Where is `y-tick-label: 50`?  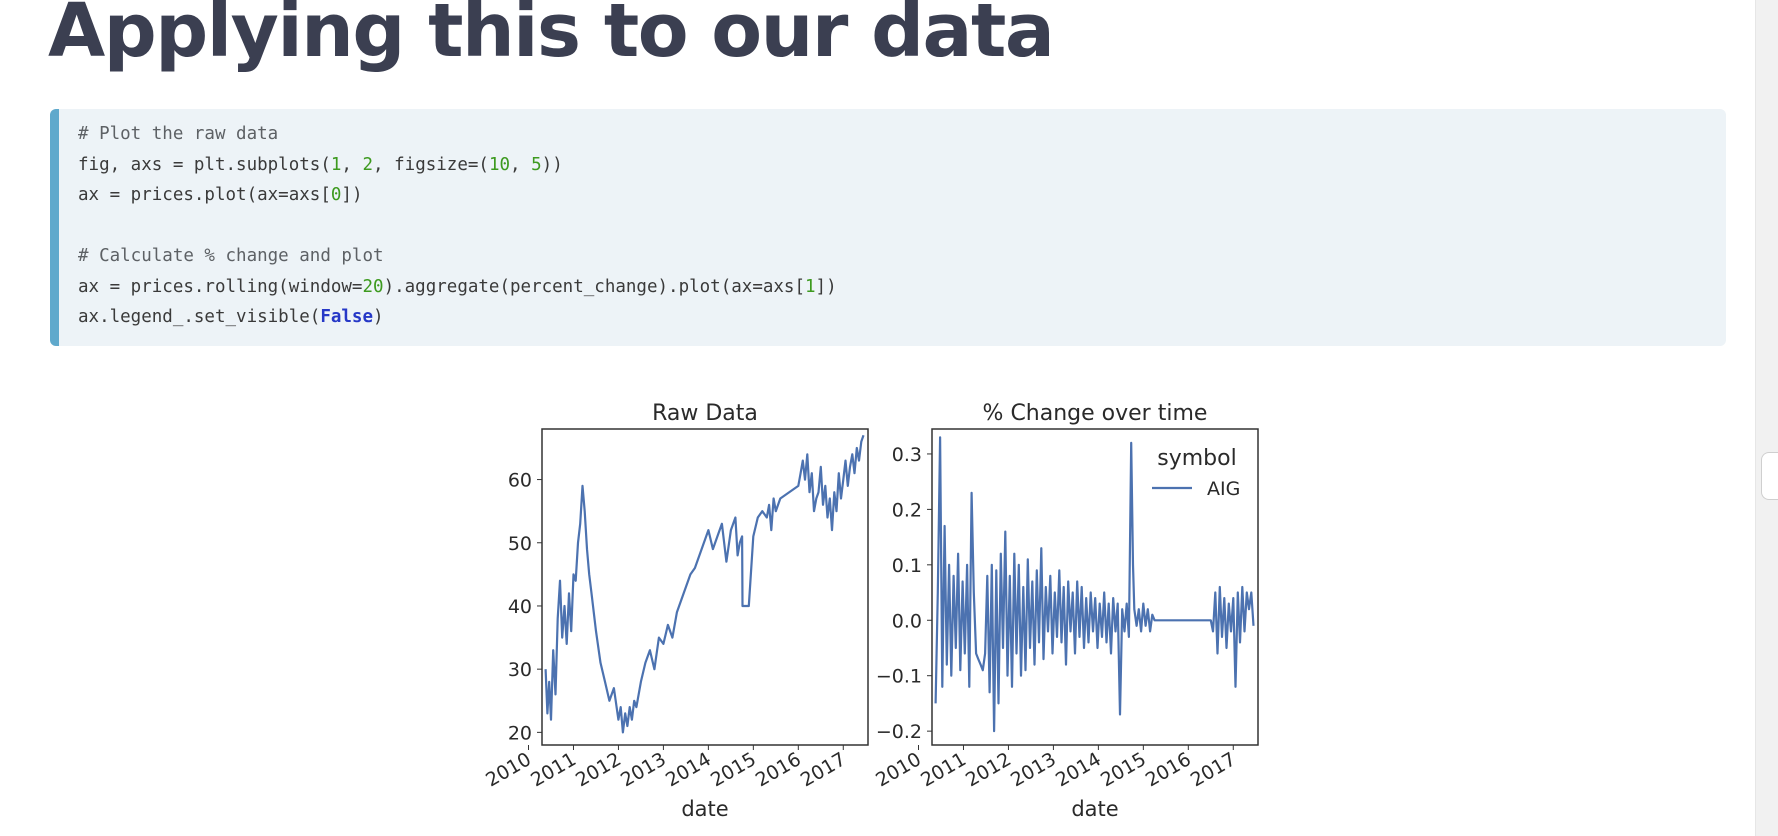 y-tick-label: 50 is located at coordinates (520, 544).